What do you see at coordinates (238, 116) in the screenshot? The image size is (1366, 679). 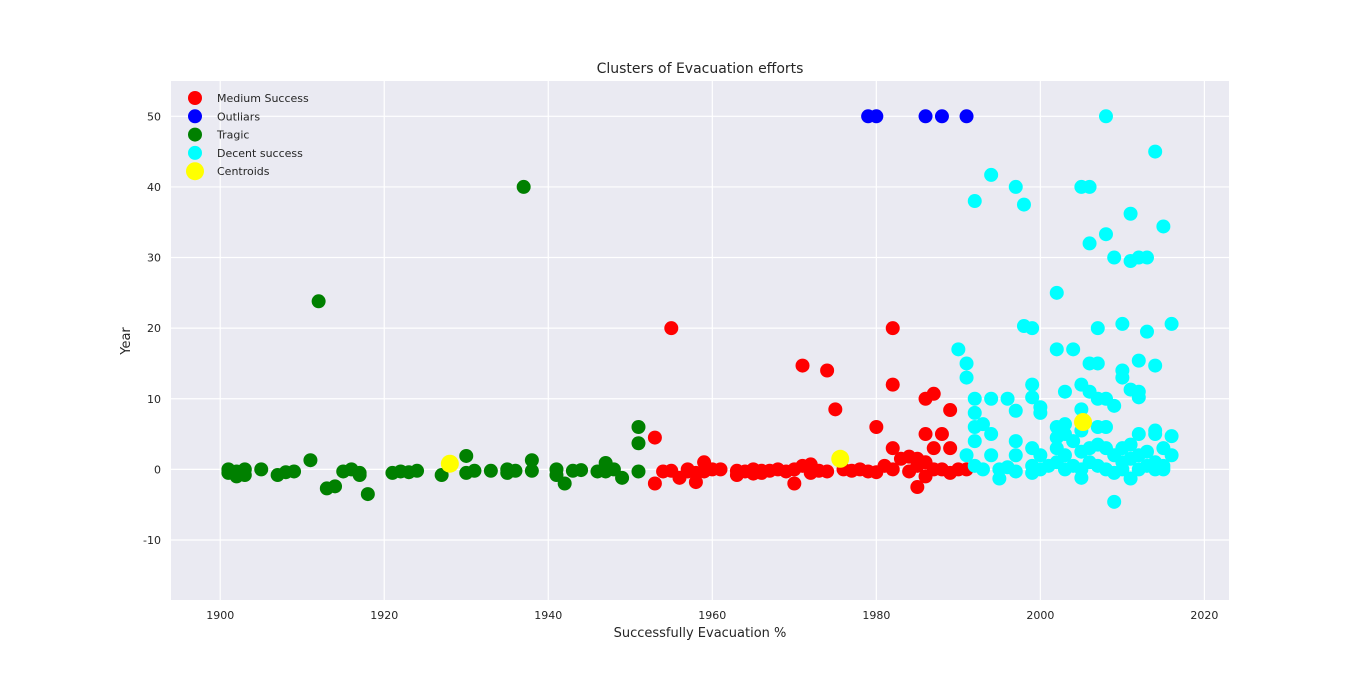 I see `legend-label: Outliars` at bounding box center [238, 116].